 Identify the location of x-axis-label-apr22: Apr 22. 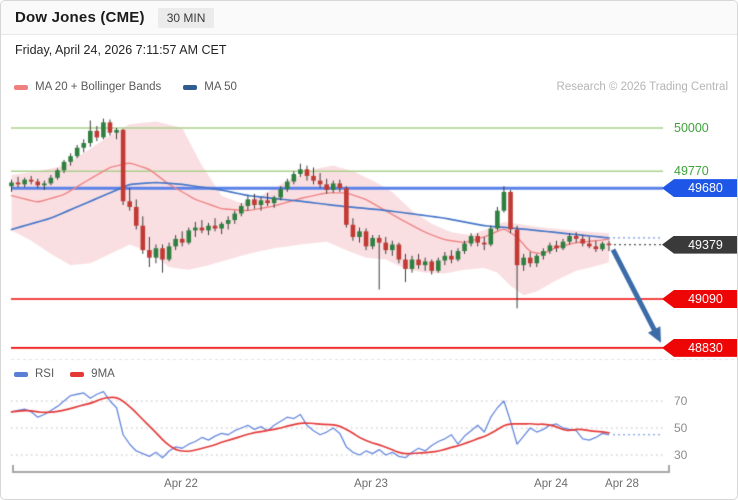
(181, 484).